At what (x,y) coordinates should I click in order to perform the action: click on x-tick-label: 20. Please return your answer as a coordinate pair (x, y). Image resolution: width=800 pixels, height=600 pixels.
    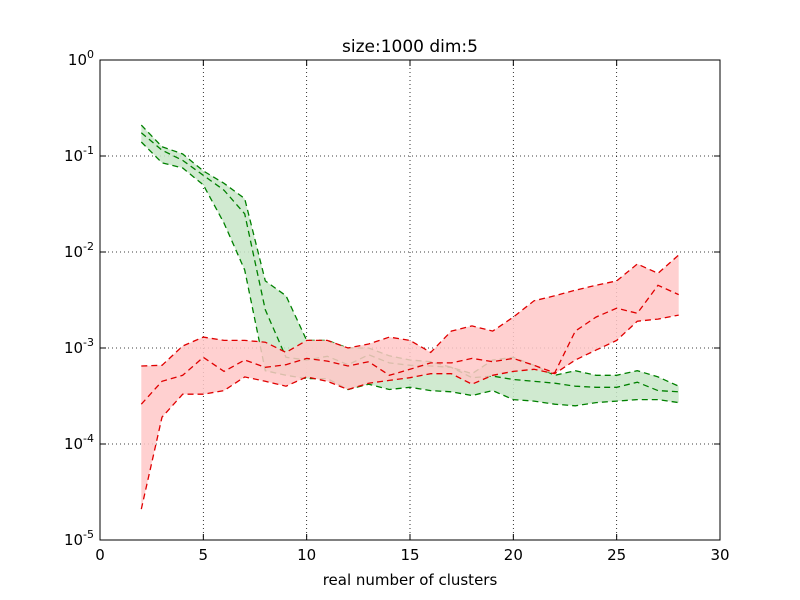
    Looking at the image, I should click on (513, 555).